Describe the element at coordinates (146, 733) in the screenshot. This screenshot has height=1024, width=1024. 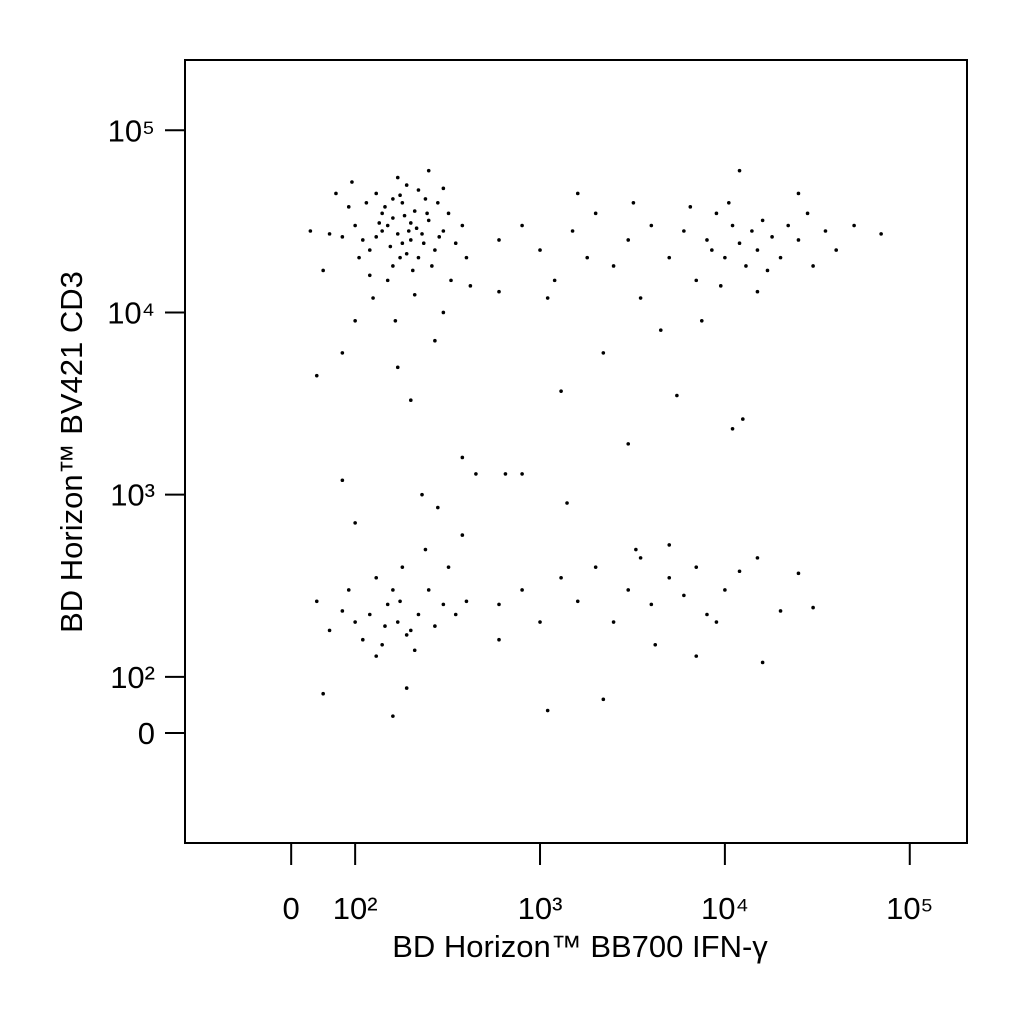
I see `y-tick-label: 0` at that location.